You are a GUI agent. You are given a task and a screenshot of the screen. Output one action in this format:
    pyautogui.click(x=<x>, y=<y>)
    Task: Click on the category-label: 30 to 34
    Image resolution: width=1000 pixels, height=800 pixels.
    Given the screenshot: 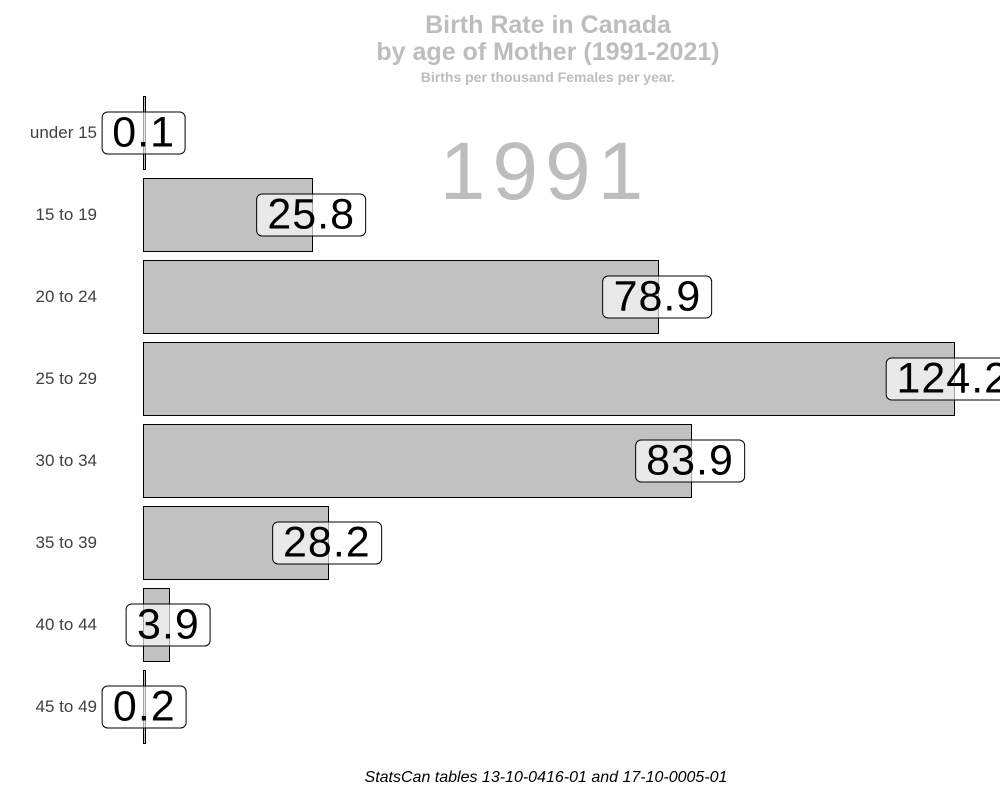 What is the action you would take?
    pyautogui.click(x=66, y=460)
    